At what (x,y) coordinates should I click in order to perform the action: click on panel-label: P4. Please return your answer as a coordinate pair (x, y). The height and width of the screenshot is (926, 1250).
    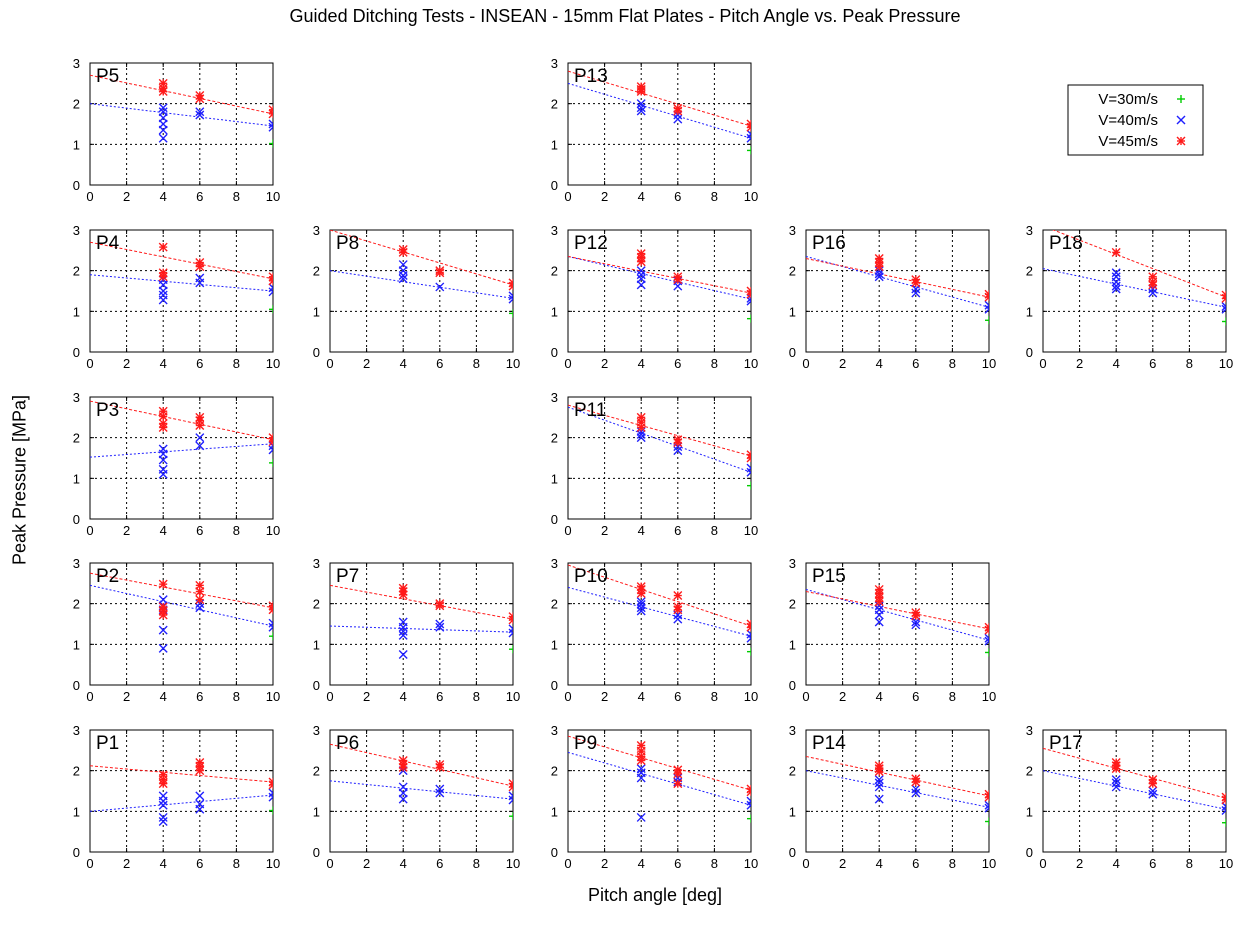
    Looking at the image, I should click on (108, 243).